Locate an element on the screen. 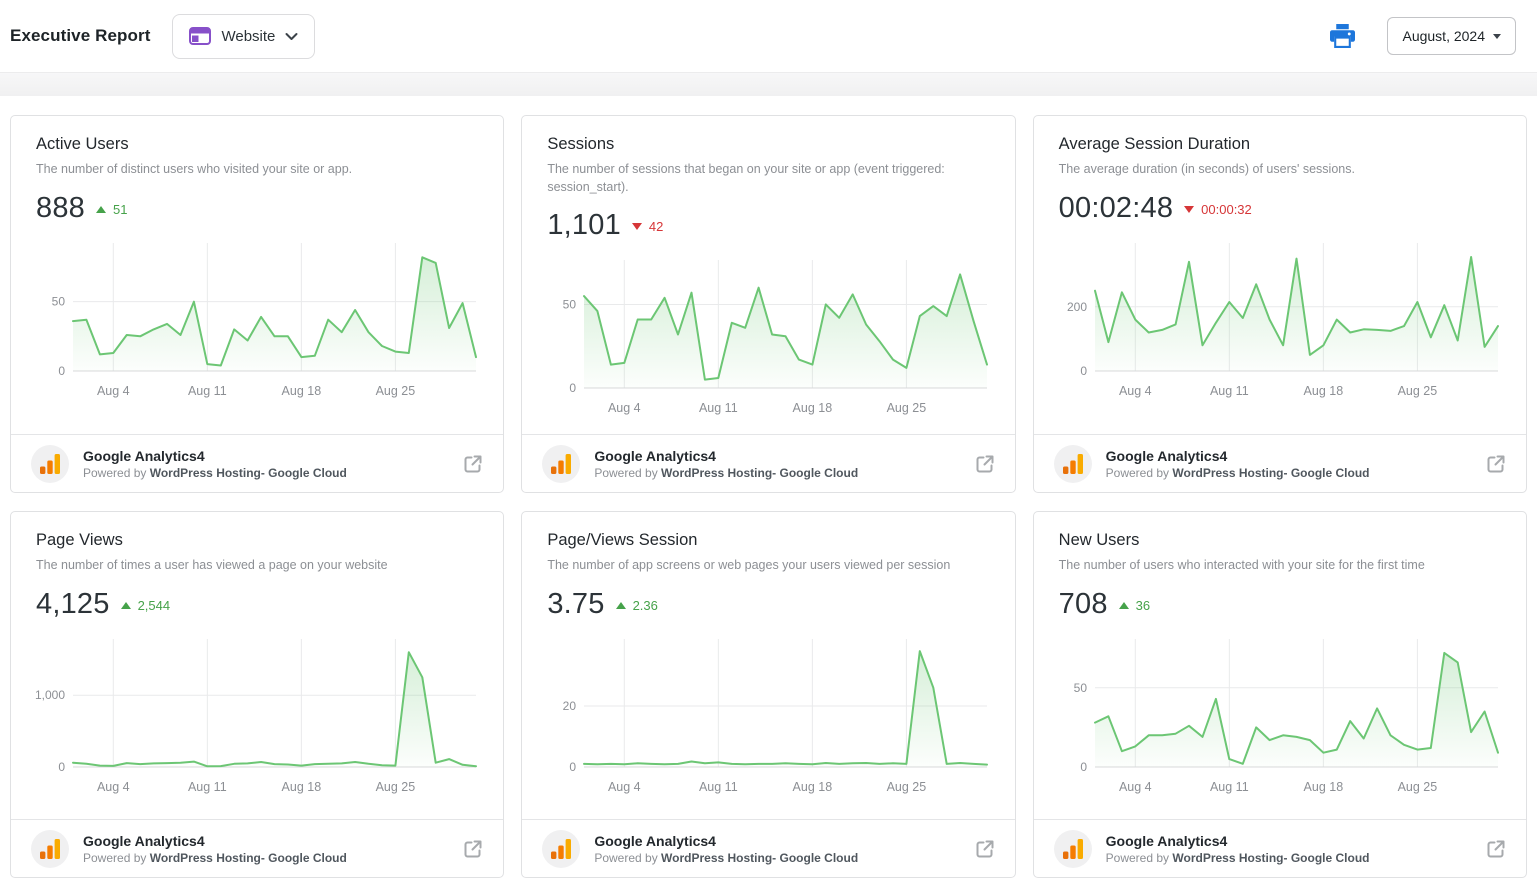 Image resolution: width=1537 pixels, height=883 pixels. trend-chart: 1,000 0 Aug 4 Aug 11 Aug 18 Aug 25 is located at coordinates (256, 716).